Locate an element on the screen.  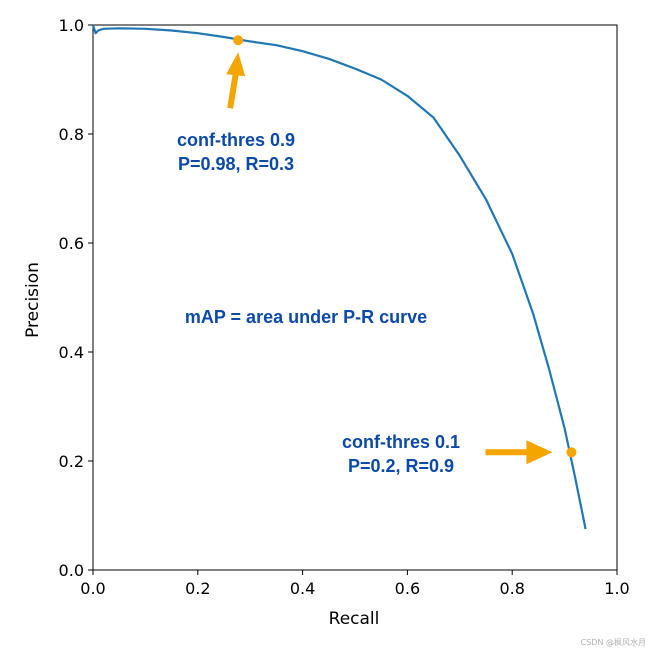
arrow-high-head is located at coordinates (236, 64).